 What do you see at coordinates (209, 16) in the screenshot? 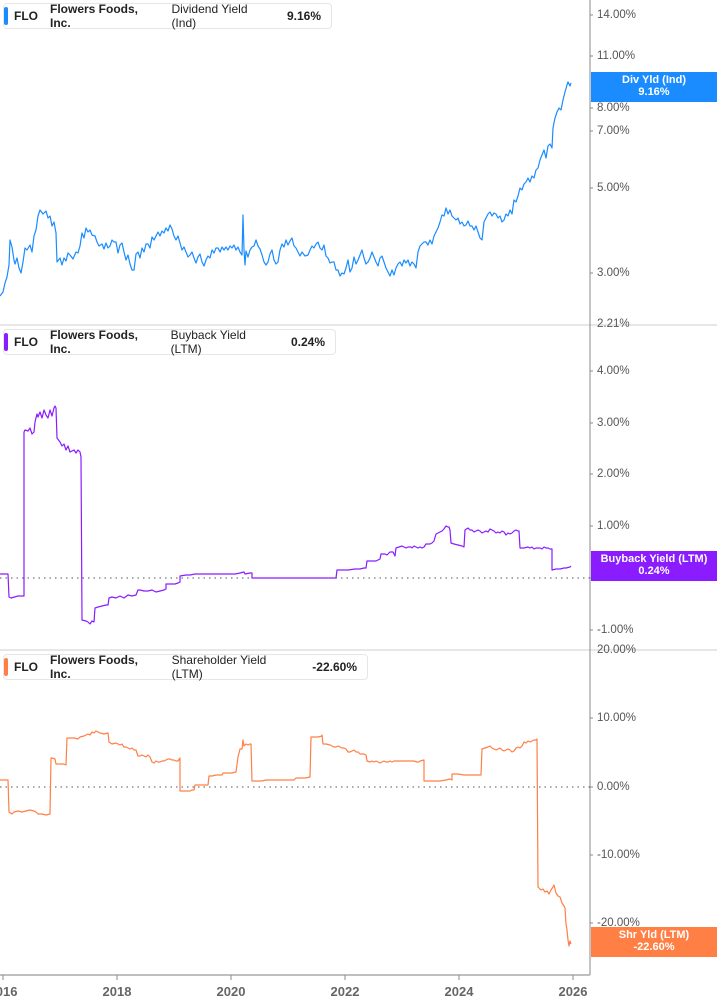
I see `legend-metric: Dividend Yield (Ind)` at bounding box center [209, 16].